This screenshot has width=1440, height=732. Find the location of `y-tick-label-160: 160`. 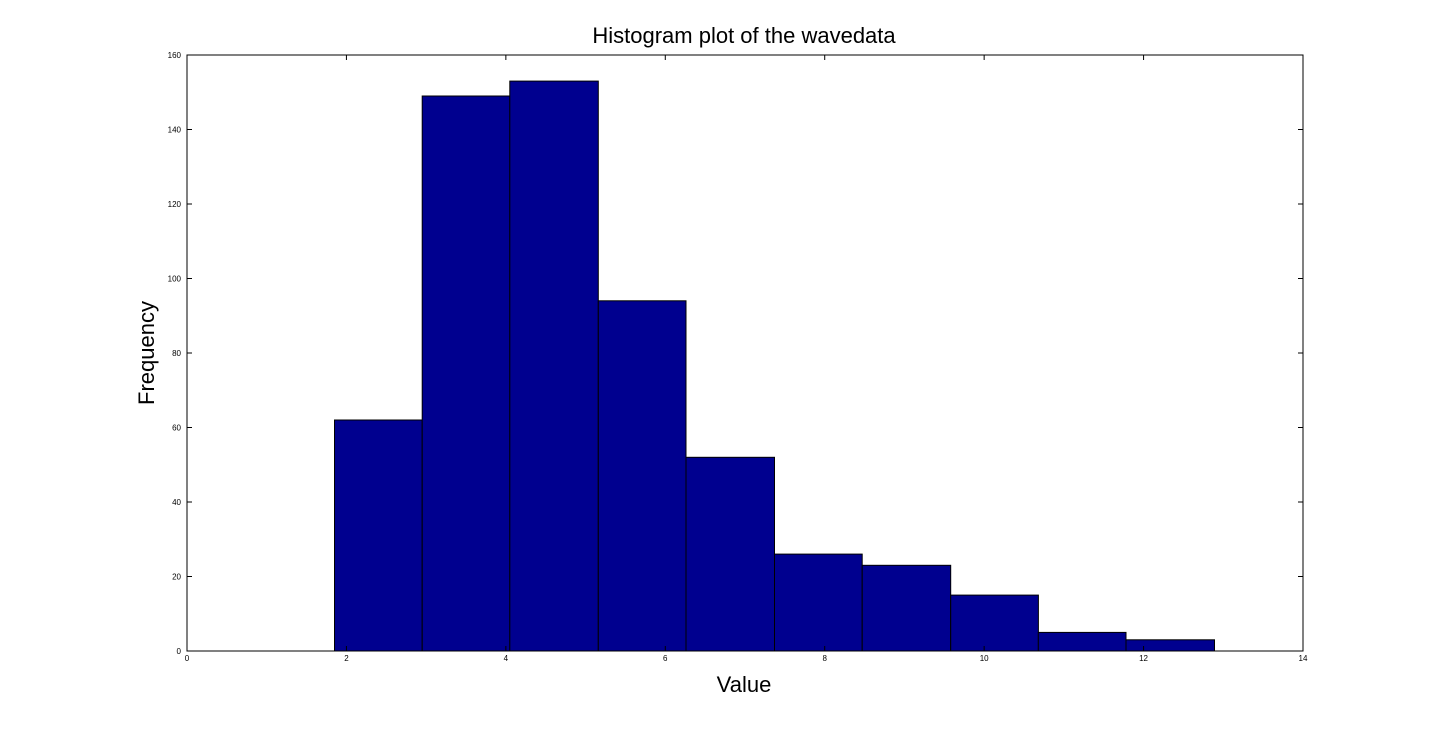

y-tick-label-160: 160 is located at coordinates (175, 55).